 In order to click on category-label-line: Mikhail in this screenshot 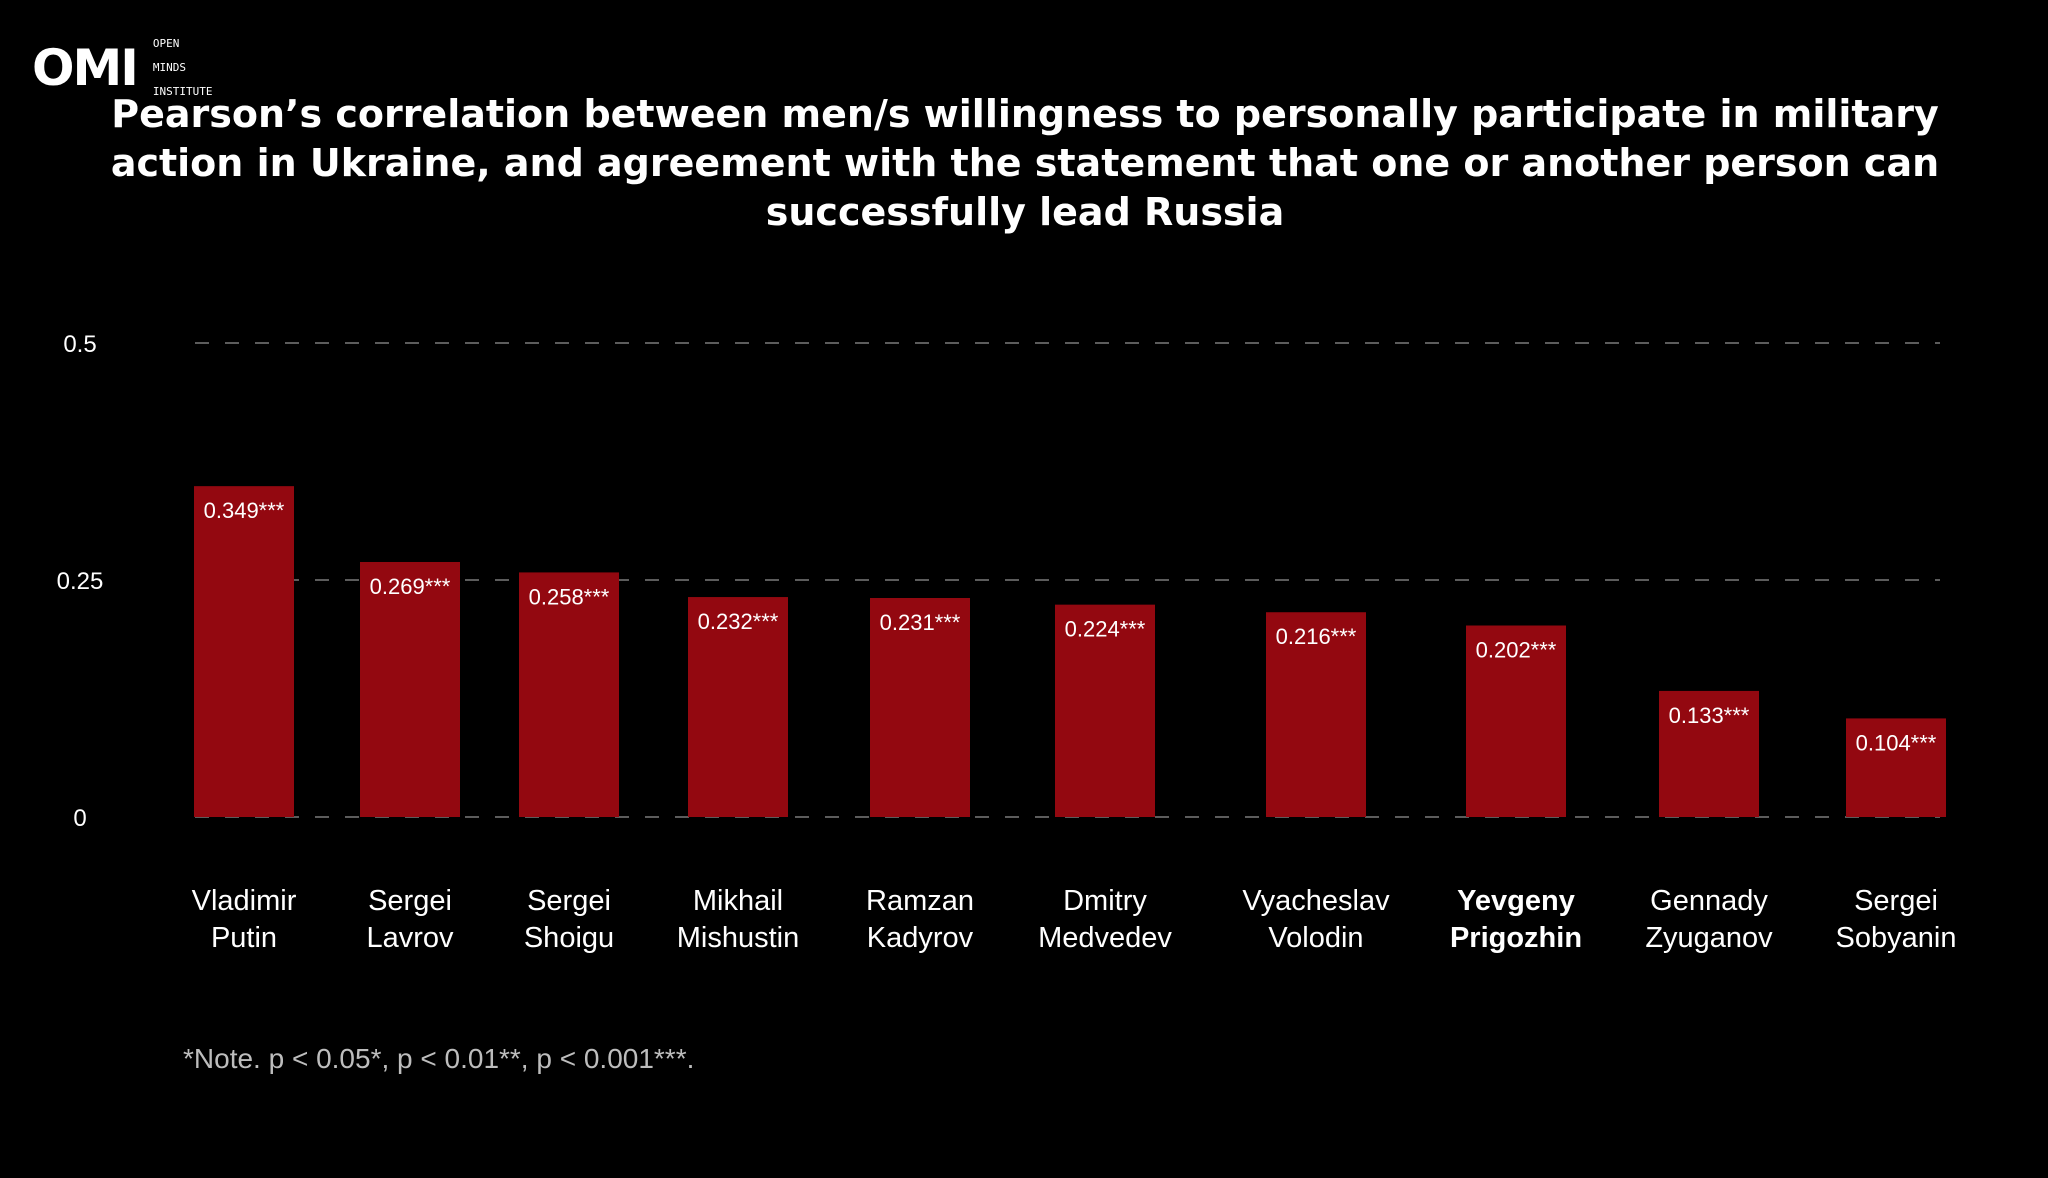, I will do `click(738, 901)`.